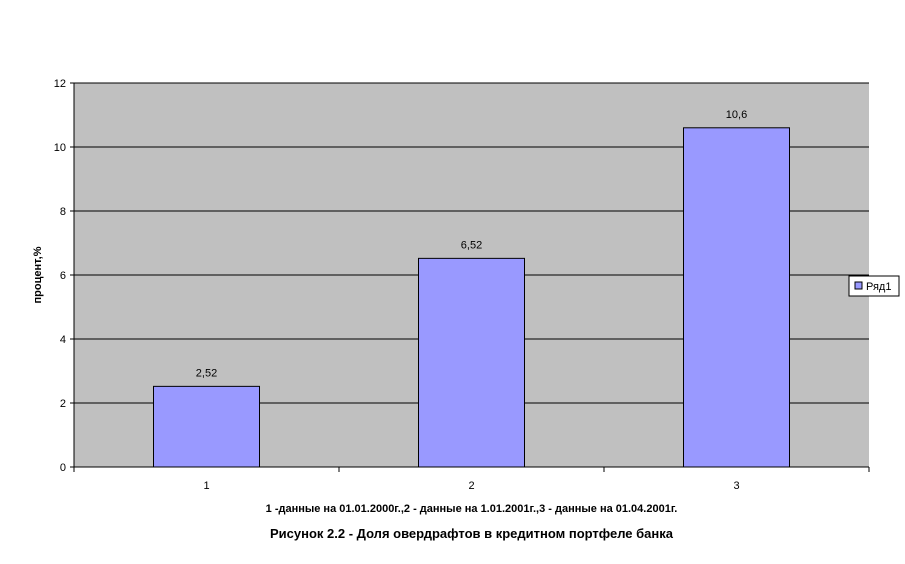  I want to click on legend-swatch, so click(858, 285).